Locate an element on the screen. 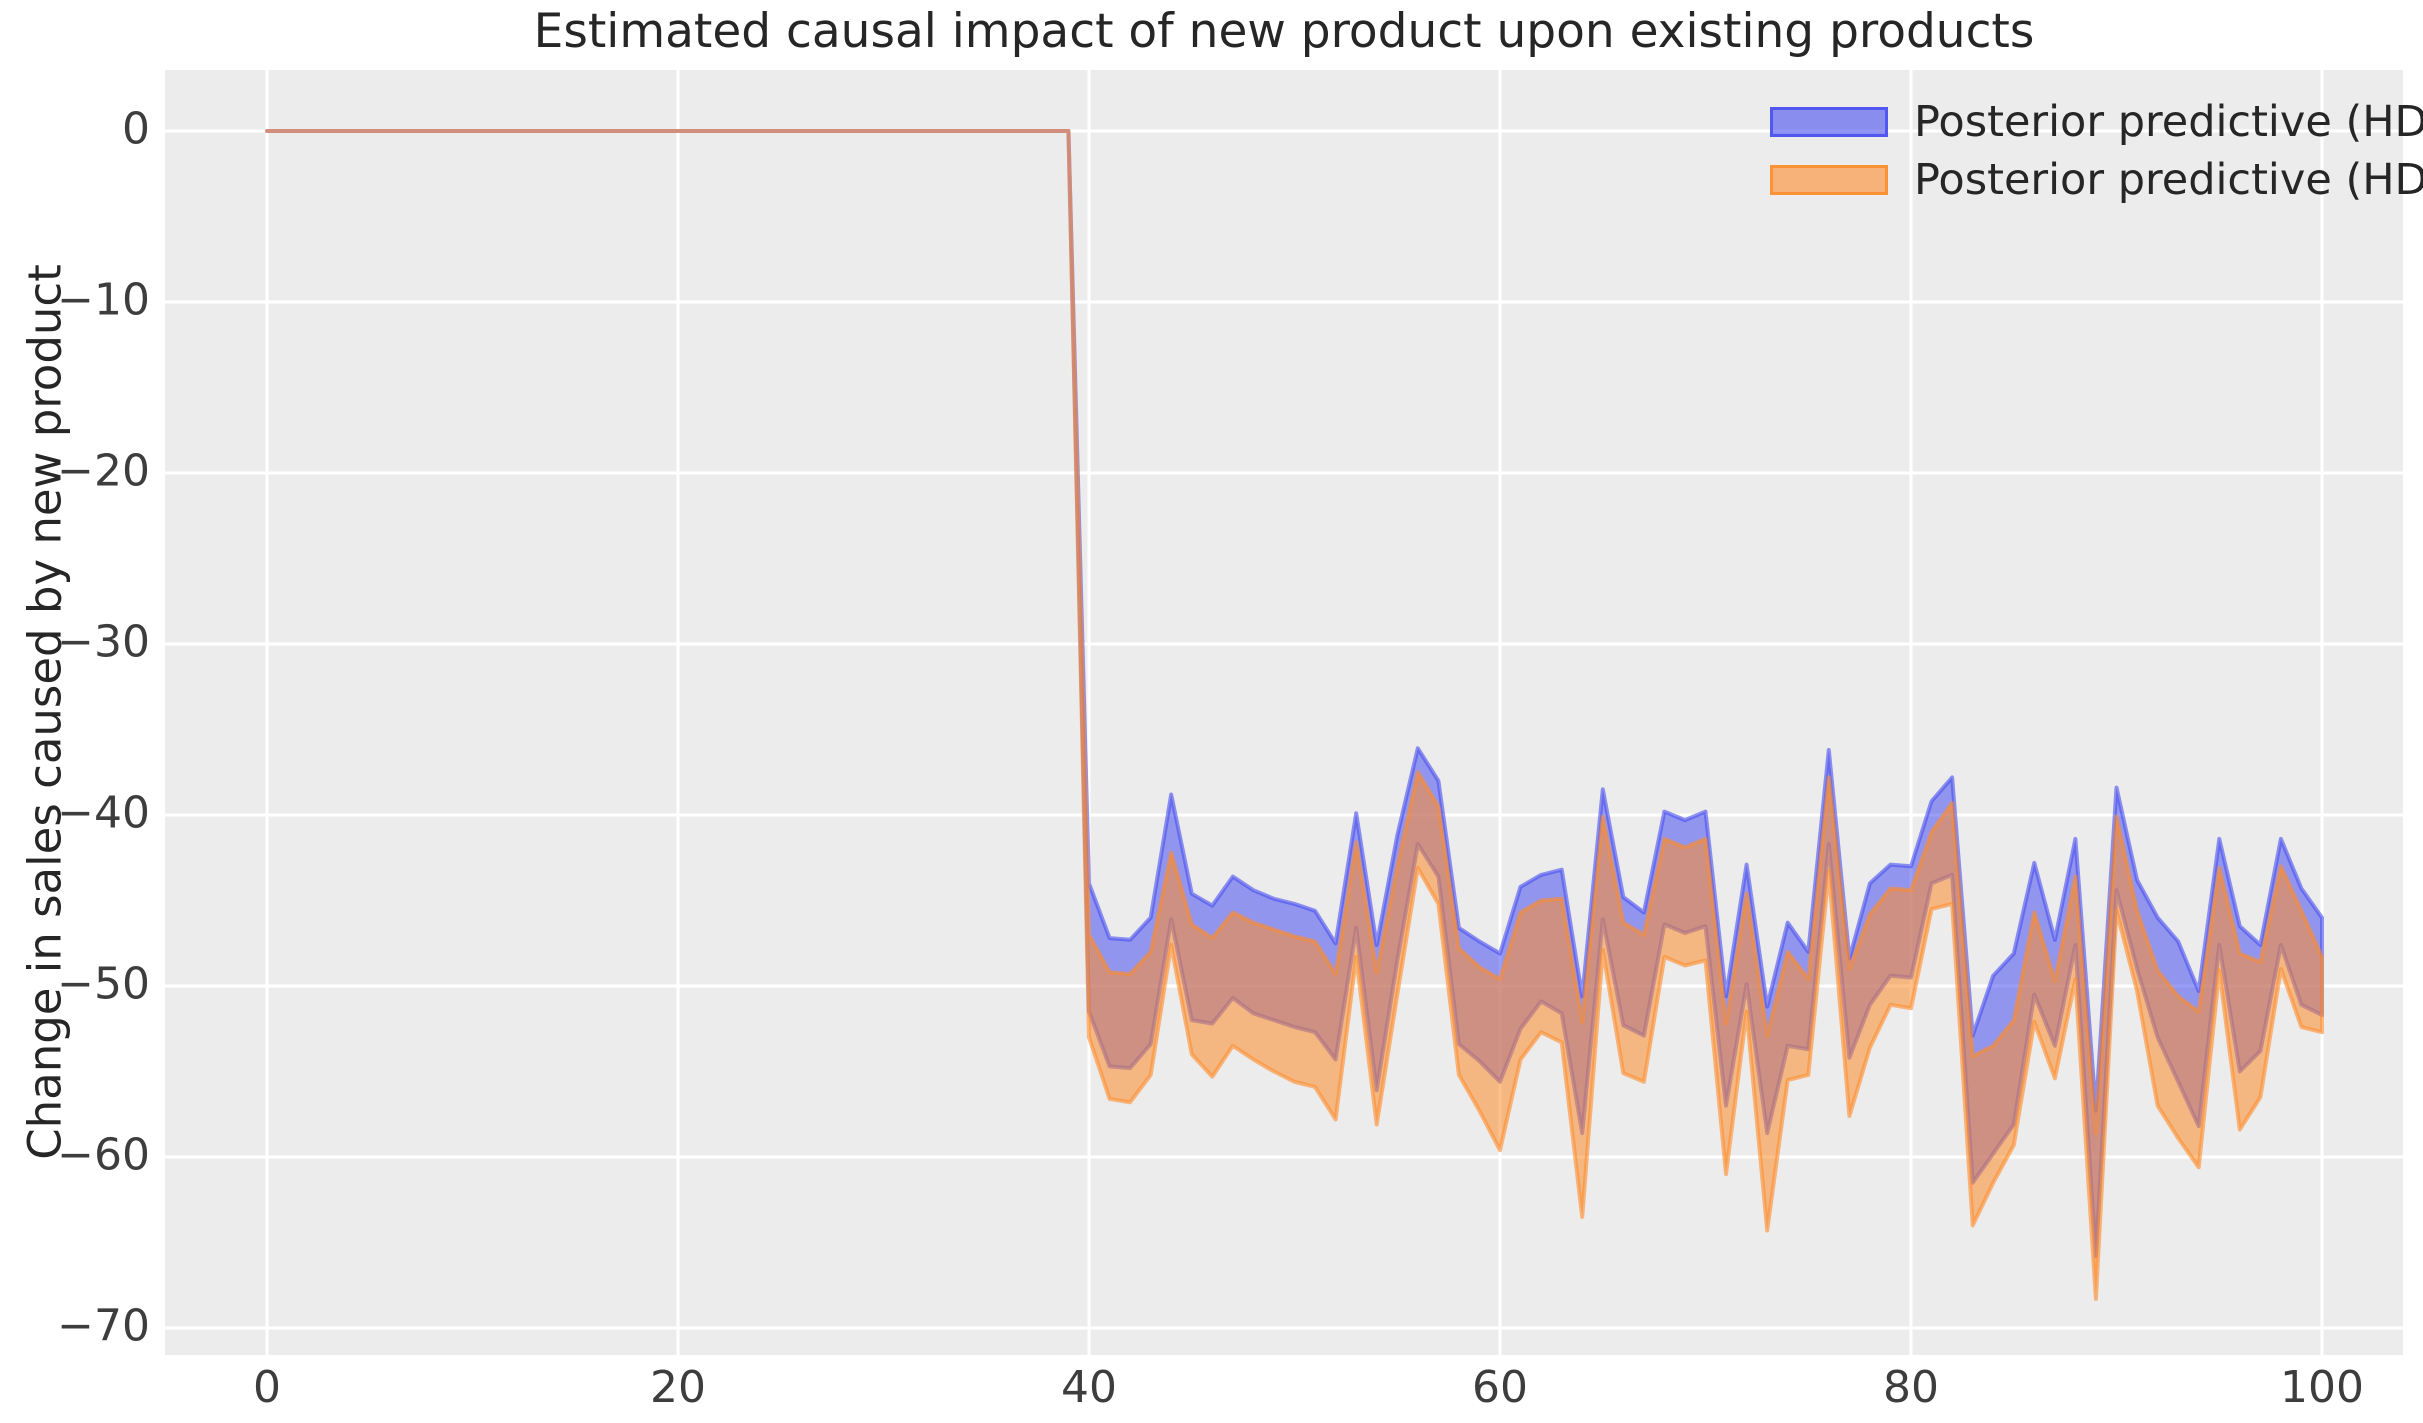 This screenshot has height=1423, width=2423. x-tick-label: 0 is located at coordinates (267, 1387).